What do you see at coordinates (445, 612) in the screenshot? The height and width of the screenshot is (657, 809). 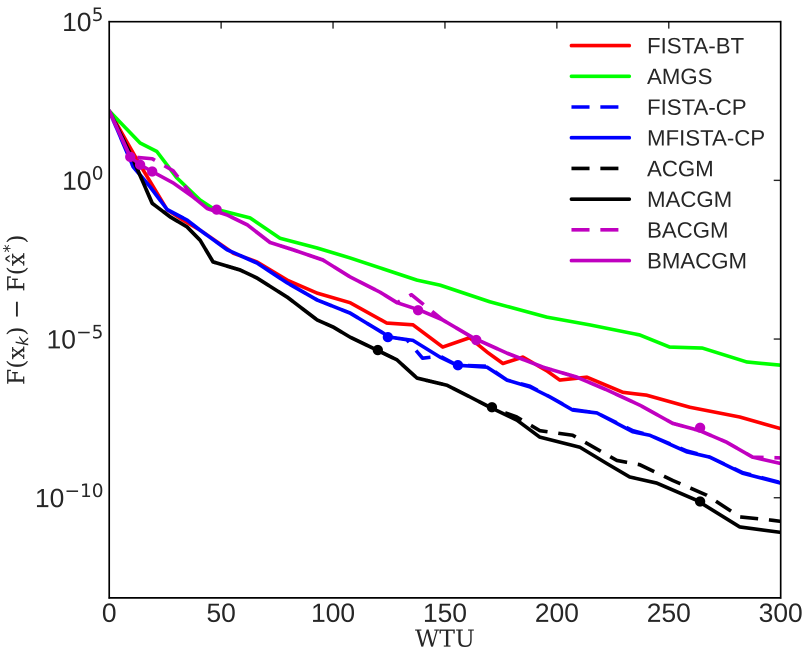 I see `x-tick-label: 150` at bounding box center [445, 612].